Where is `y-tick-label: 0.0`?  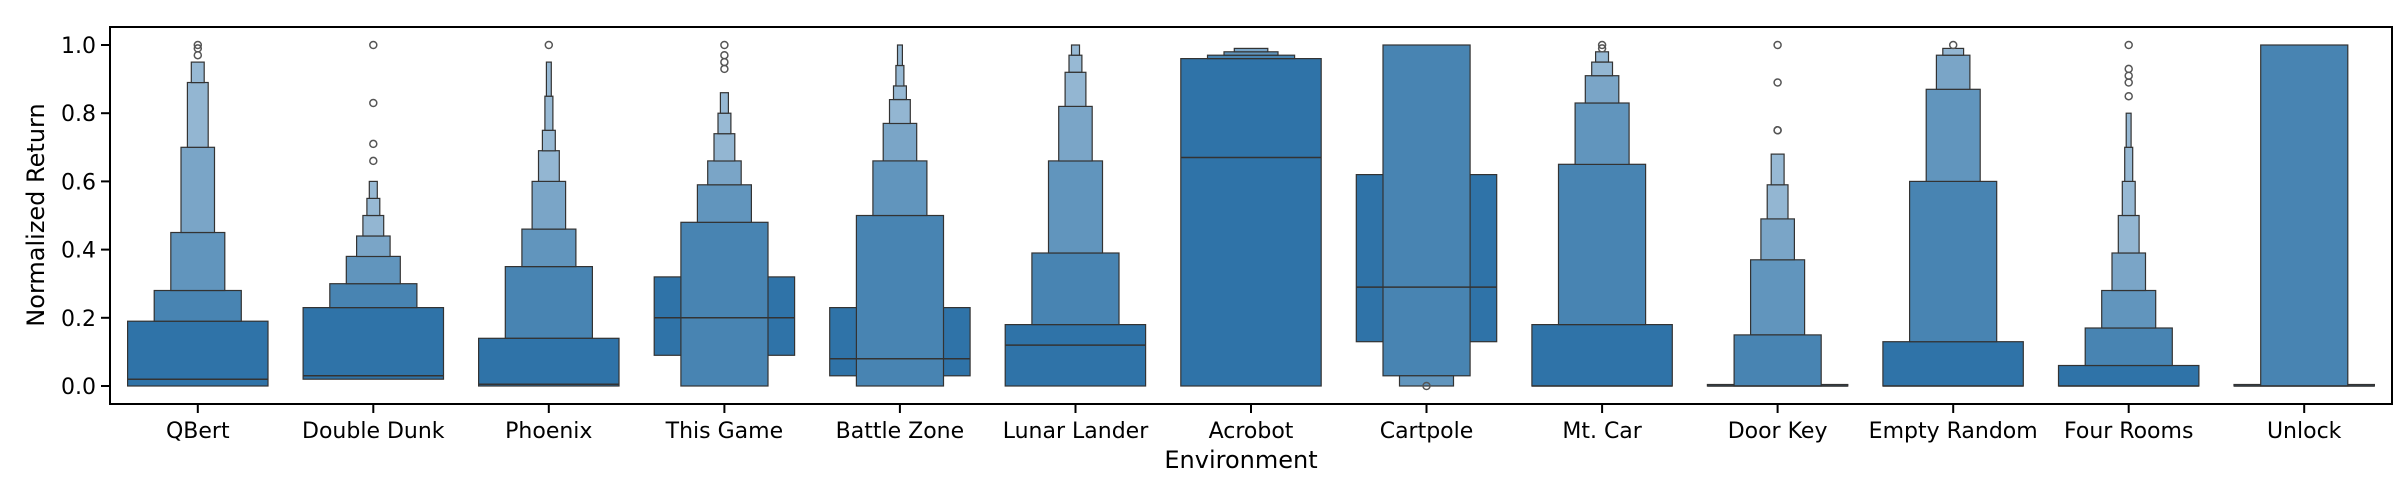
y-tick-label: 0.0 is located at coordinates (78, 387).